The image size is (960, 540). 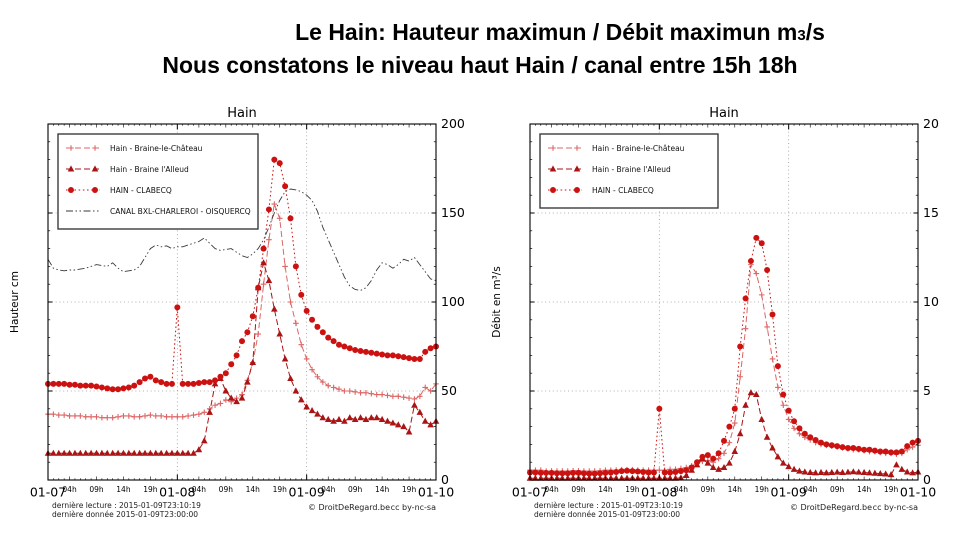 What do you see at coordinates (931, 212) in the screenshot?
I see `y-tick-label: 15` at bounding box center [931, 212].